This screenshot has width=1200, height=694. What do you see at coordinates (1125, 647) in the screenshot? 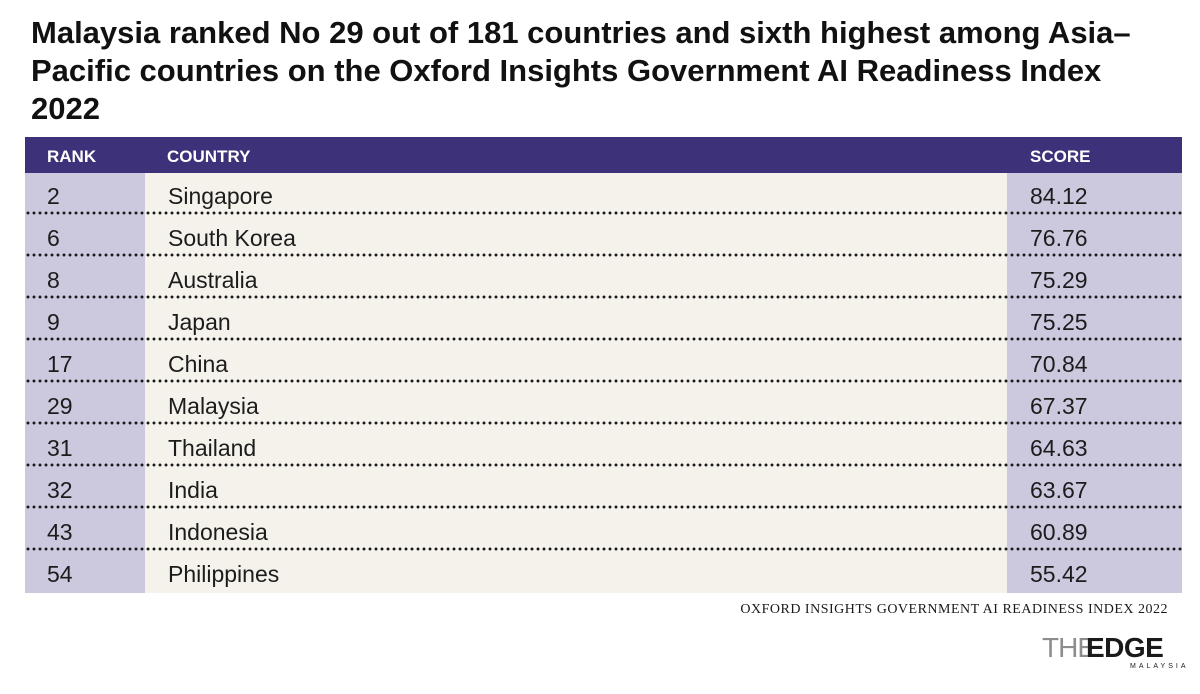
I see `logo-edge: EDGE` at bounding box center [1125, 647].